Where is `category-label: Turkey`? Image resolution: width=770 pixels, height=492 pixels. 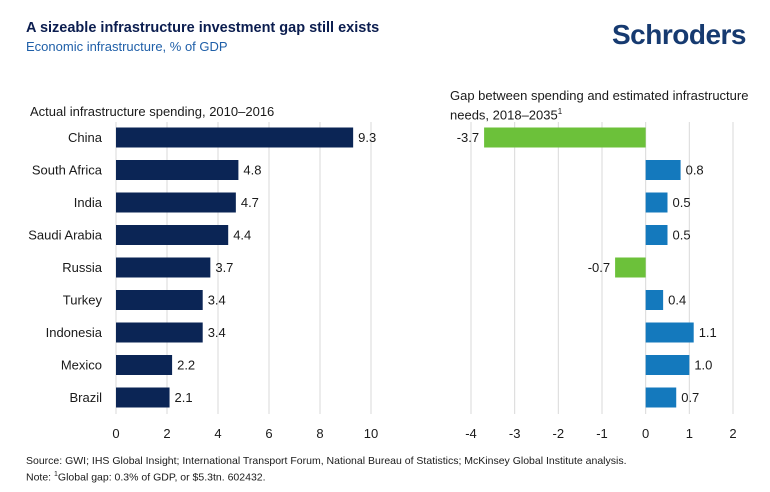
category-label: Turkey is located at coordinates (83, 300).